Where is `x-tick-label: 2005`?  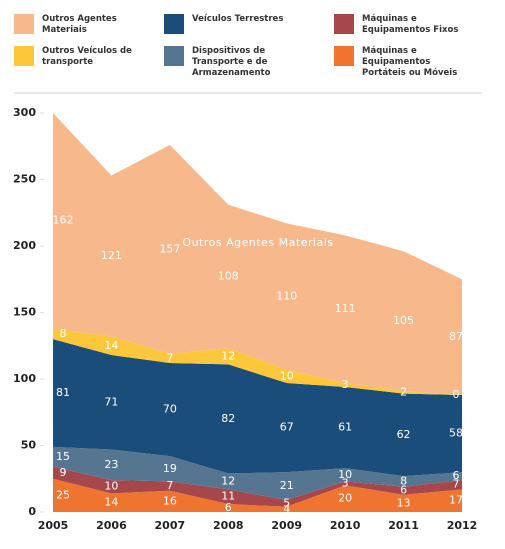
x-tick-label: 2005 is located at coordinates (53, 525).